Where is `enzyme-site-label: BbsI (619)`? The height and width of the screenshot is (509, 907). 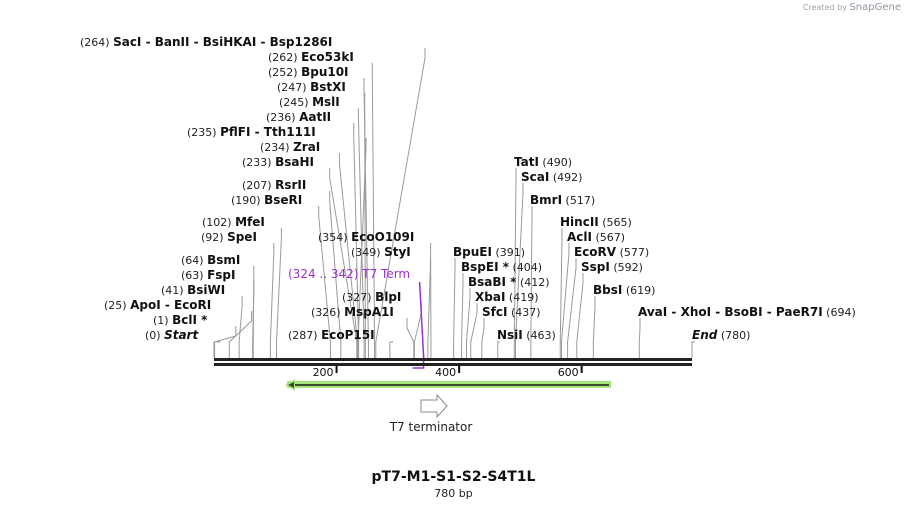 enzyme-site-label: BbsI (619) is located at coordinates (624, 290).